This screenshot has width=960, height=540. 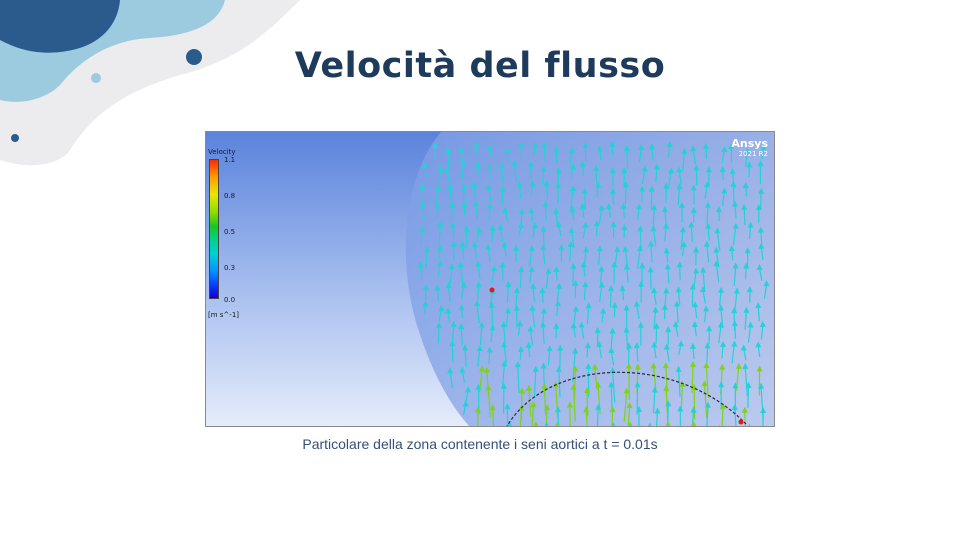 I want to click on colorbar, so click(x=214, y=229).